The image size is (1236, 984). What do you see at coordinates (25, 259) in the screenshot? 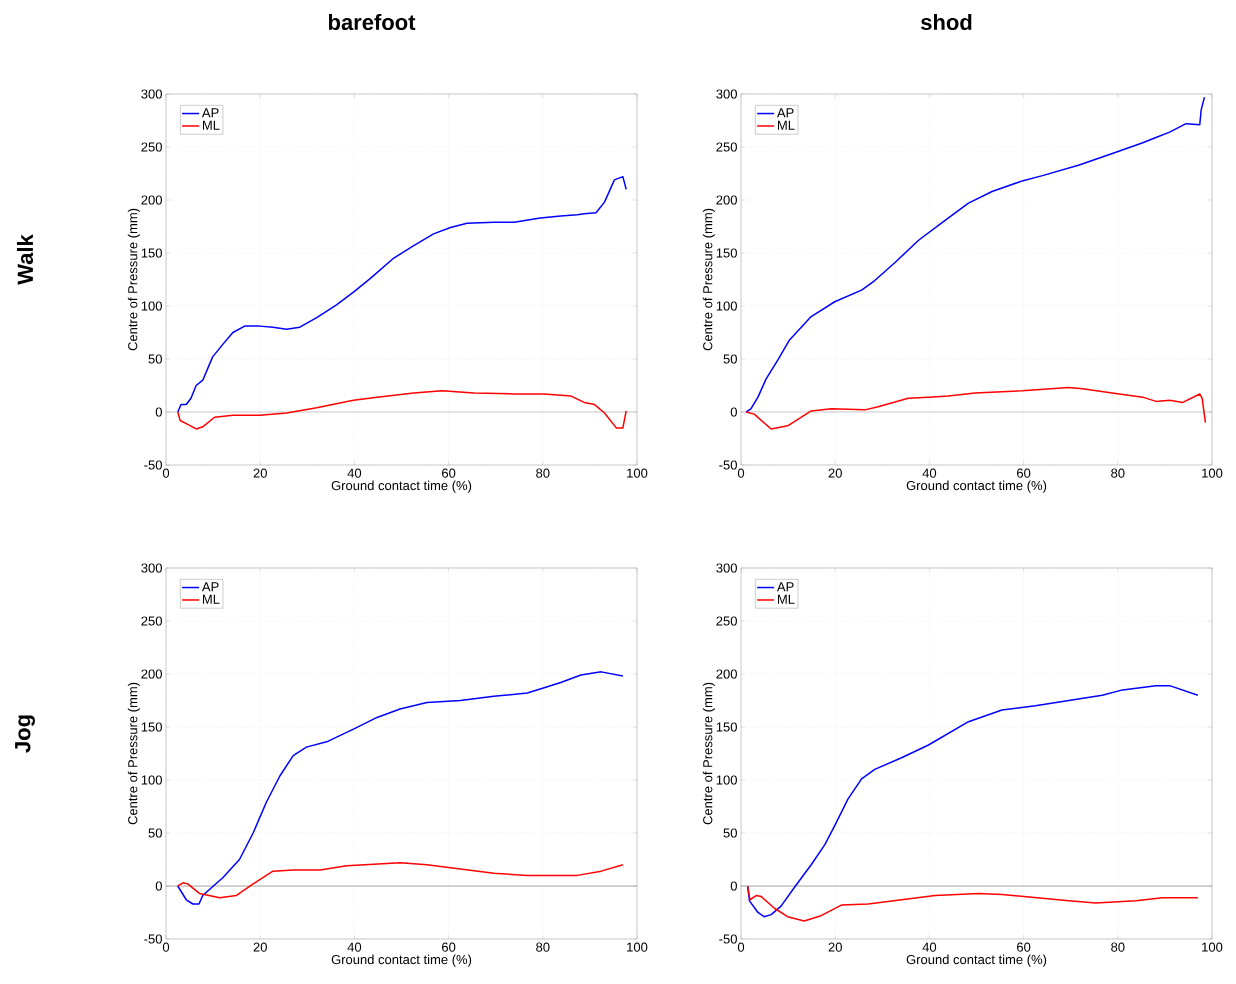
I see `text: Walk` at bounding box center [25, 259].